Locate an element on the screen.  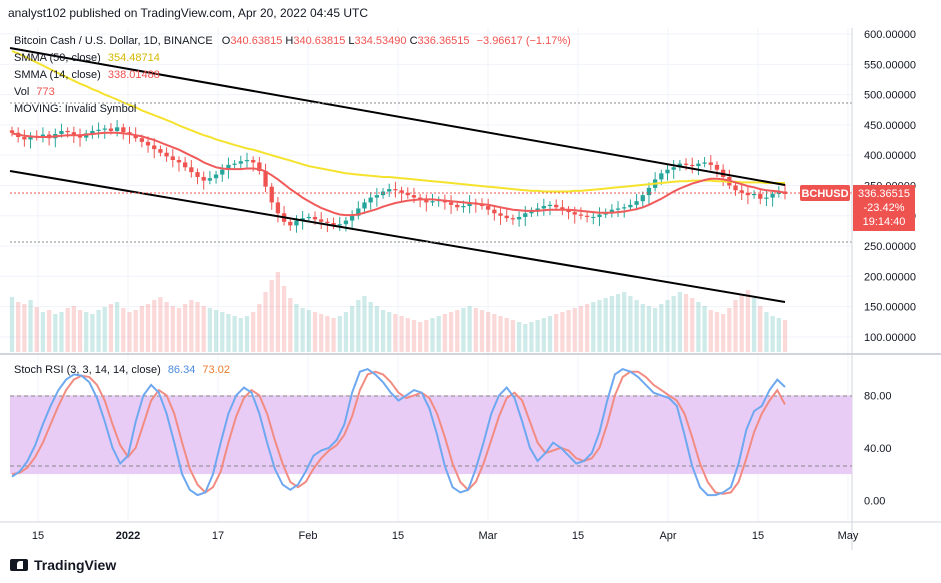
time-tick-label: 17 is located at coordinates (218, 536).